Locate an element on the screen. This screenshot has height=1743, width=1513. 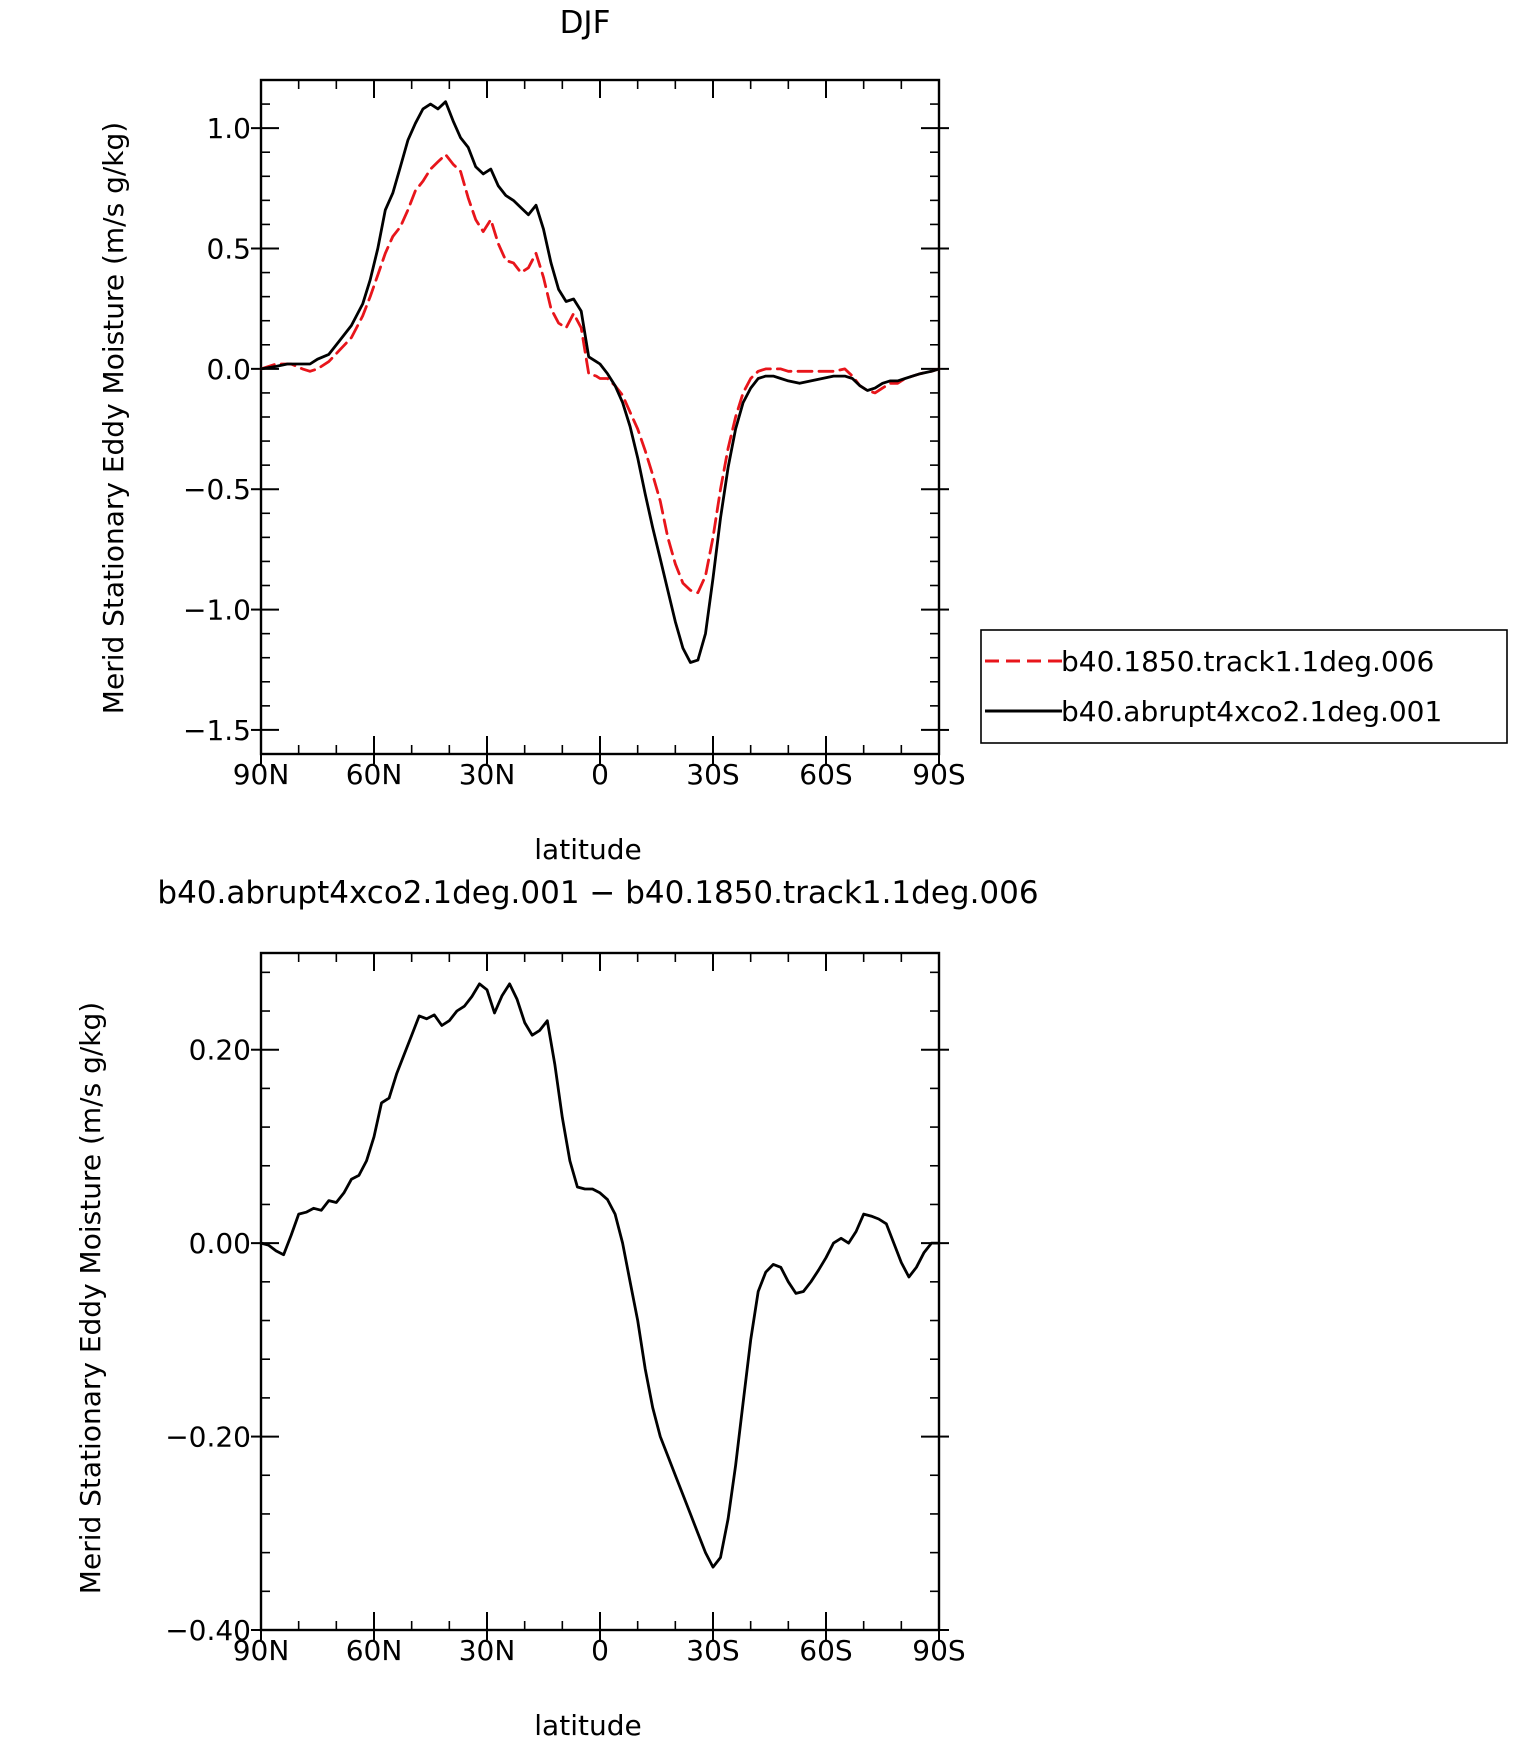
bottom-xtick-label: 60N is located at coordinates (374, 1650).